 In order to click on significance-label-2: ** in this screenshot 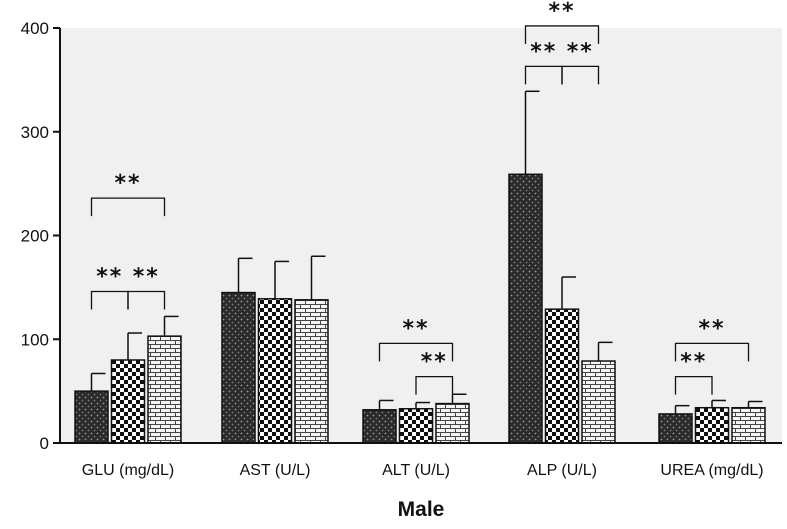, I will do `click(146, 277)`.